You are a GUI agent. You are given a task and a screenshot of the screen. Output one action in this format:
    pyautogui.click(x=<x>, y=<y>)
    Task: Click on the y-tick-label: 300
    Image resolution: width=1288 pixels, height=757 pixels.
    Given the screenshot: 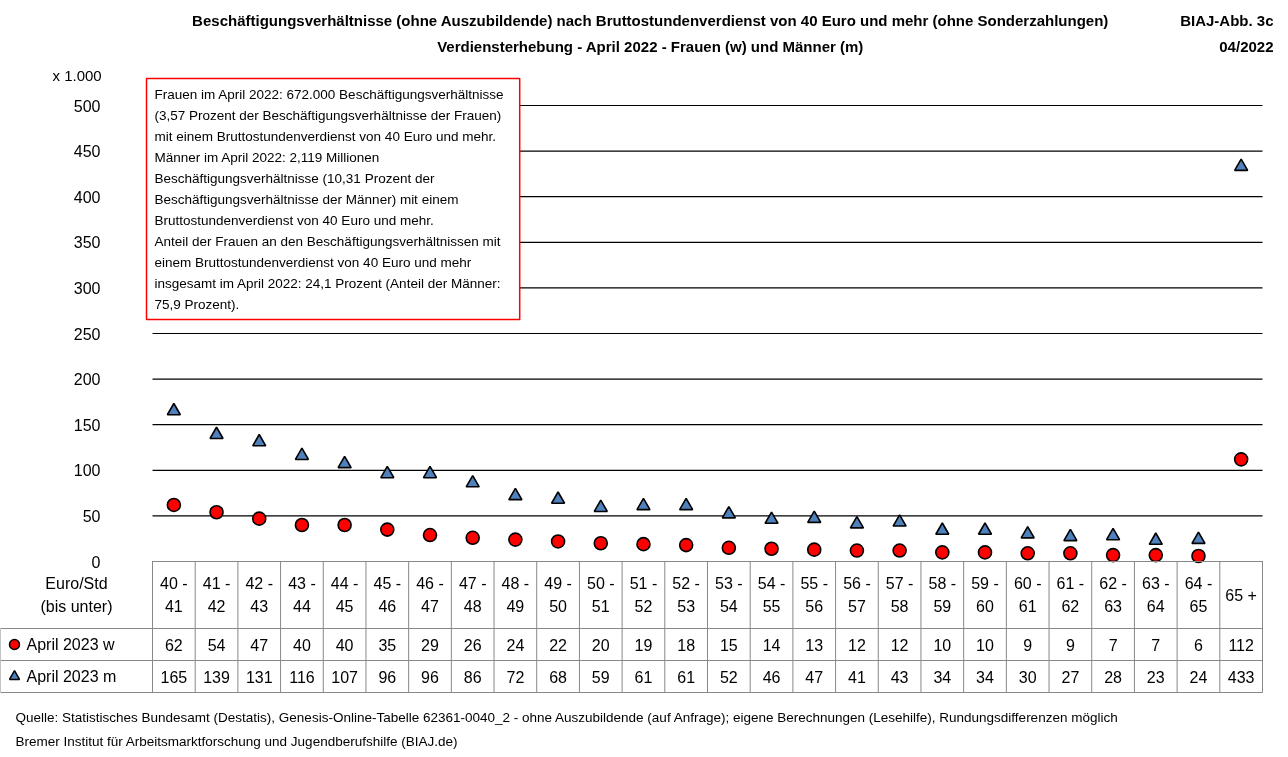 What is the action you would take?
    pyautogui.click(x=87, y=288)
    